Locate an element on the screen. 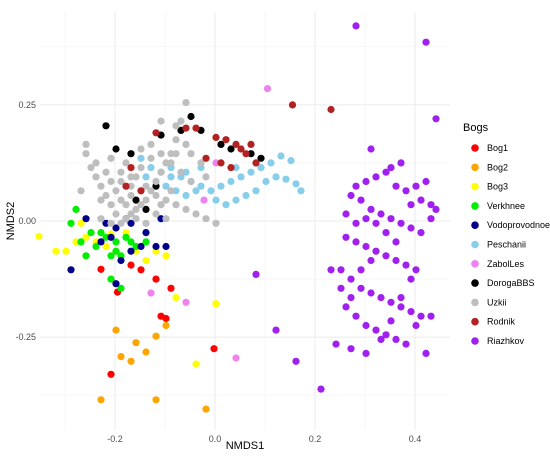 The image size is (550, 458). legend-label-vodoprovodnoe: Vodoprovodnoe is located at coordinates (518, 225).